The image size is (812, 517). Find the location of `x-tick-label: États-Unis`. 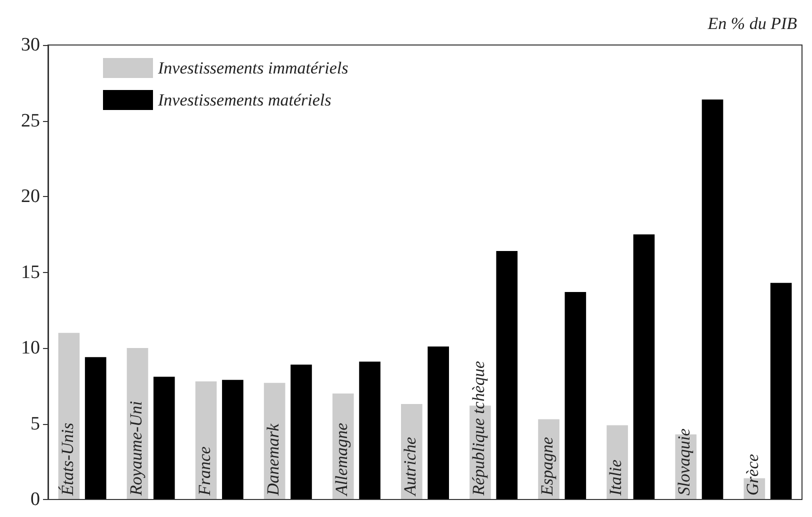

x-tick-label: États-Unis is located at coordinates (67, 459).